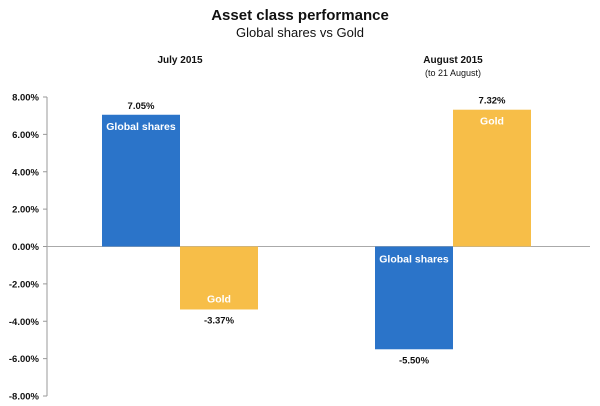  What do you see at coordinates (24, 284) in the screenshot?
I see `y-tick-label: -2.00%` at bounding box center [24, 284].